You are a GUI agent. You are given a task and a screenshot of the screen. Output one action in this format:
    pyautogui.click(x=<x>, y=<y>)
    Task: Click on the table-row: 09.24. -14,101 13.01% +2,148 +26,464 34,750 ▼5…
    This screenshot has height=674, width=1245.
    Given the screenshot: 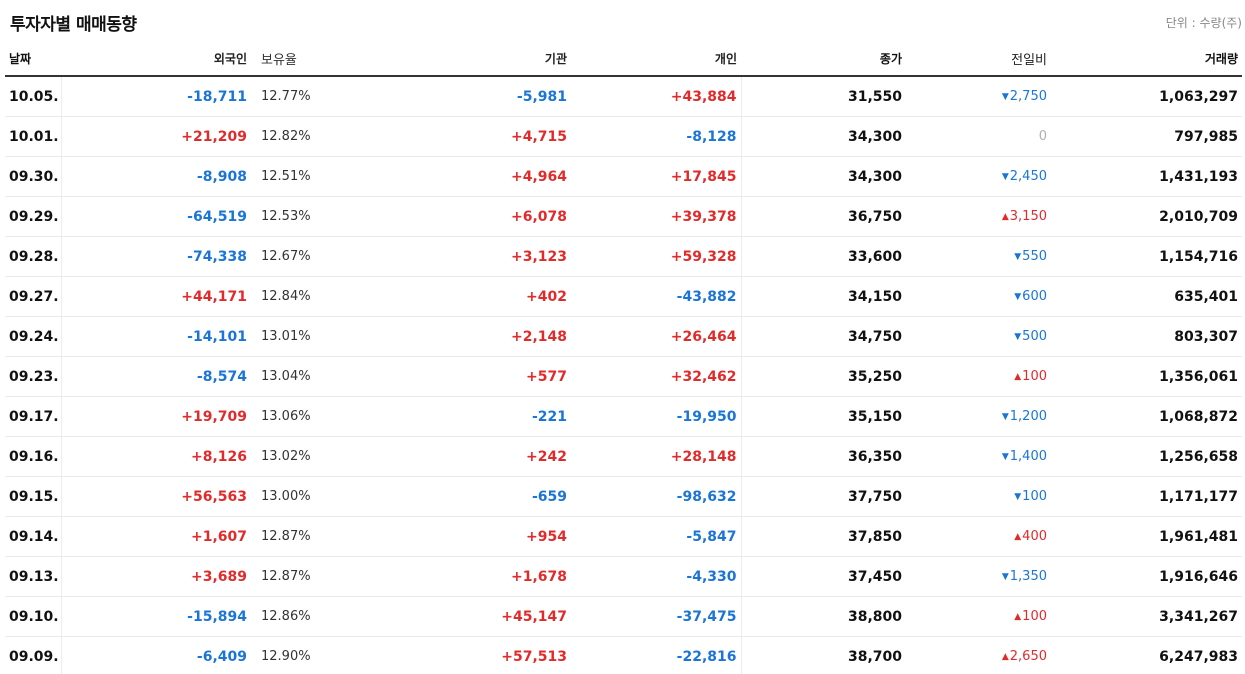 What is the action you would take?
    pyautogui.click(x=623, y=336)
    